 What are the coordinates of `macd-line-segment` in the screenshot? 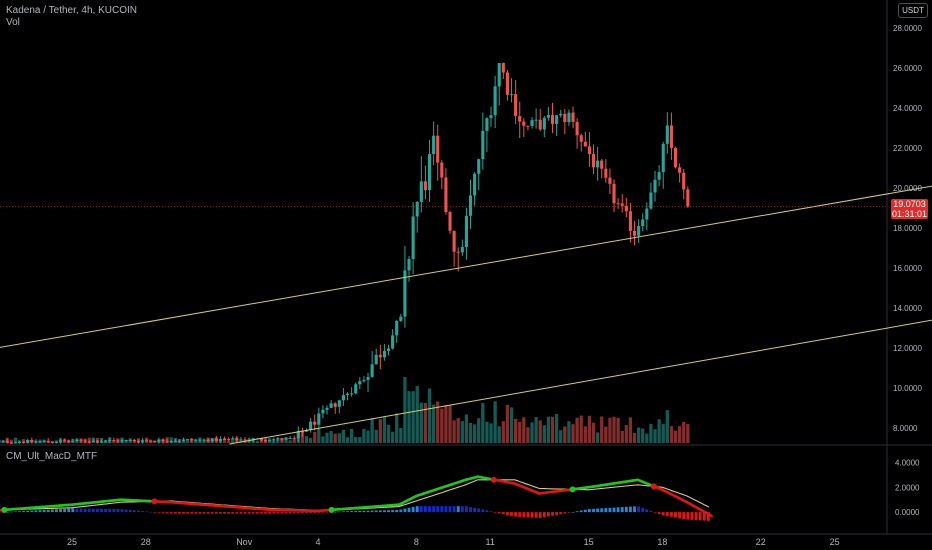 It's located at (710, 515).